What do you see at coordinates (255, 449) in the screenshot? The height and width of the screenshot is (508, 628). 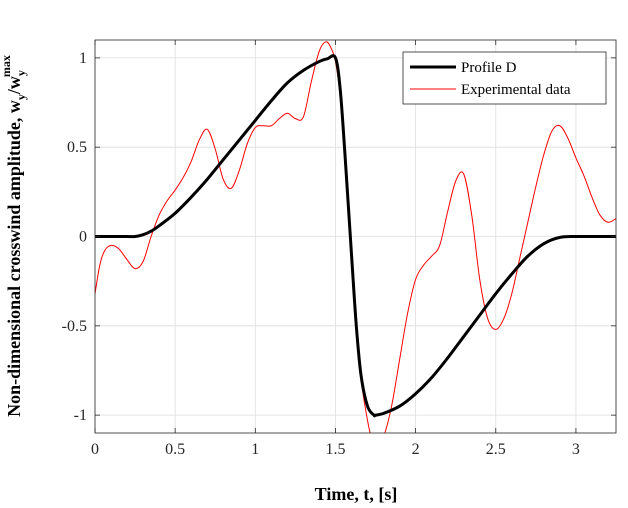 I see `x-tick-label: 1` at bounding box center [255, 449].